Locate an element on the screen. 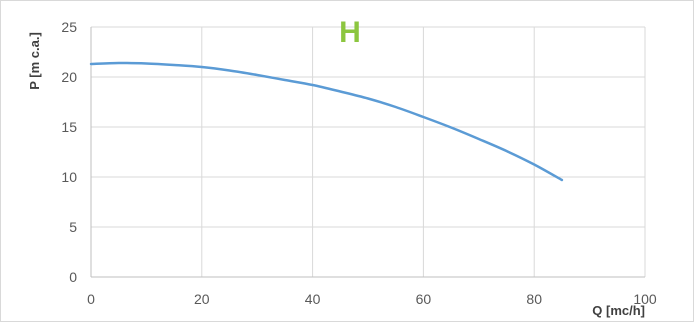  x-tick-label: 40 is located at coordinates (313, 299).